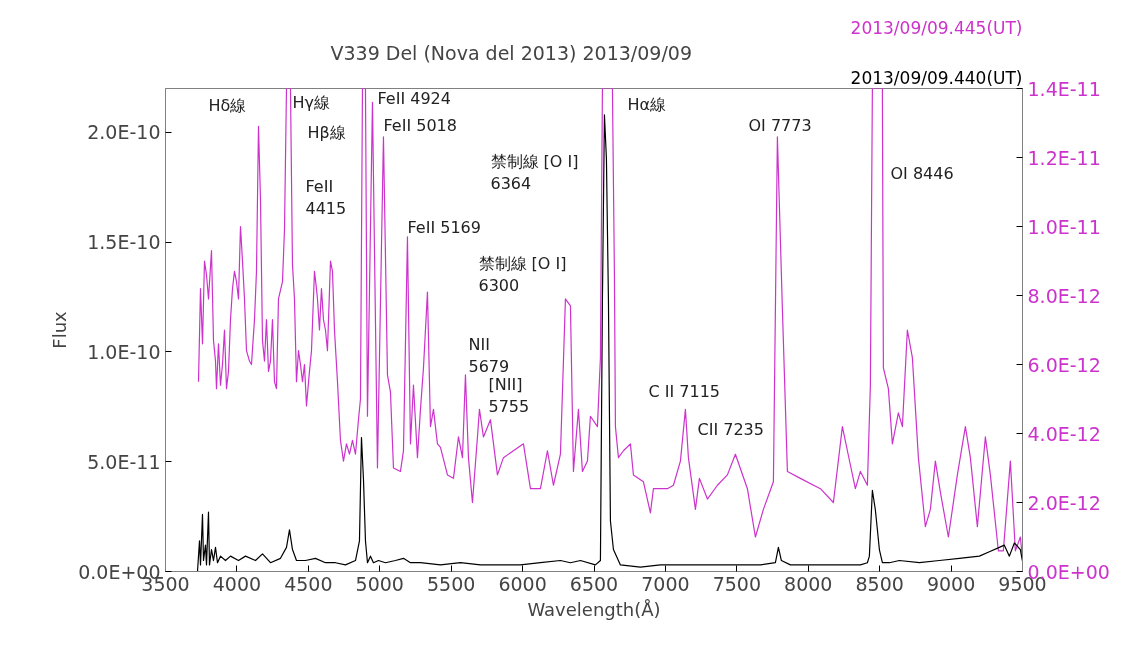 This screenshot has width=1140, height=668. What do you see at coordinates (951, 583) in the screenshot?
I see `x-tick-label: 9000` at bounding box center [951, 583].